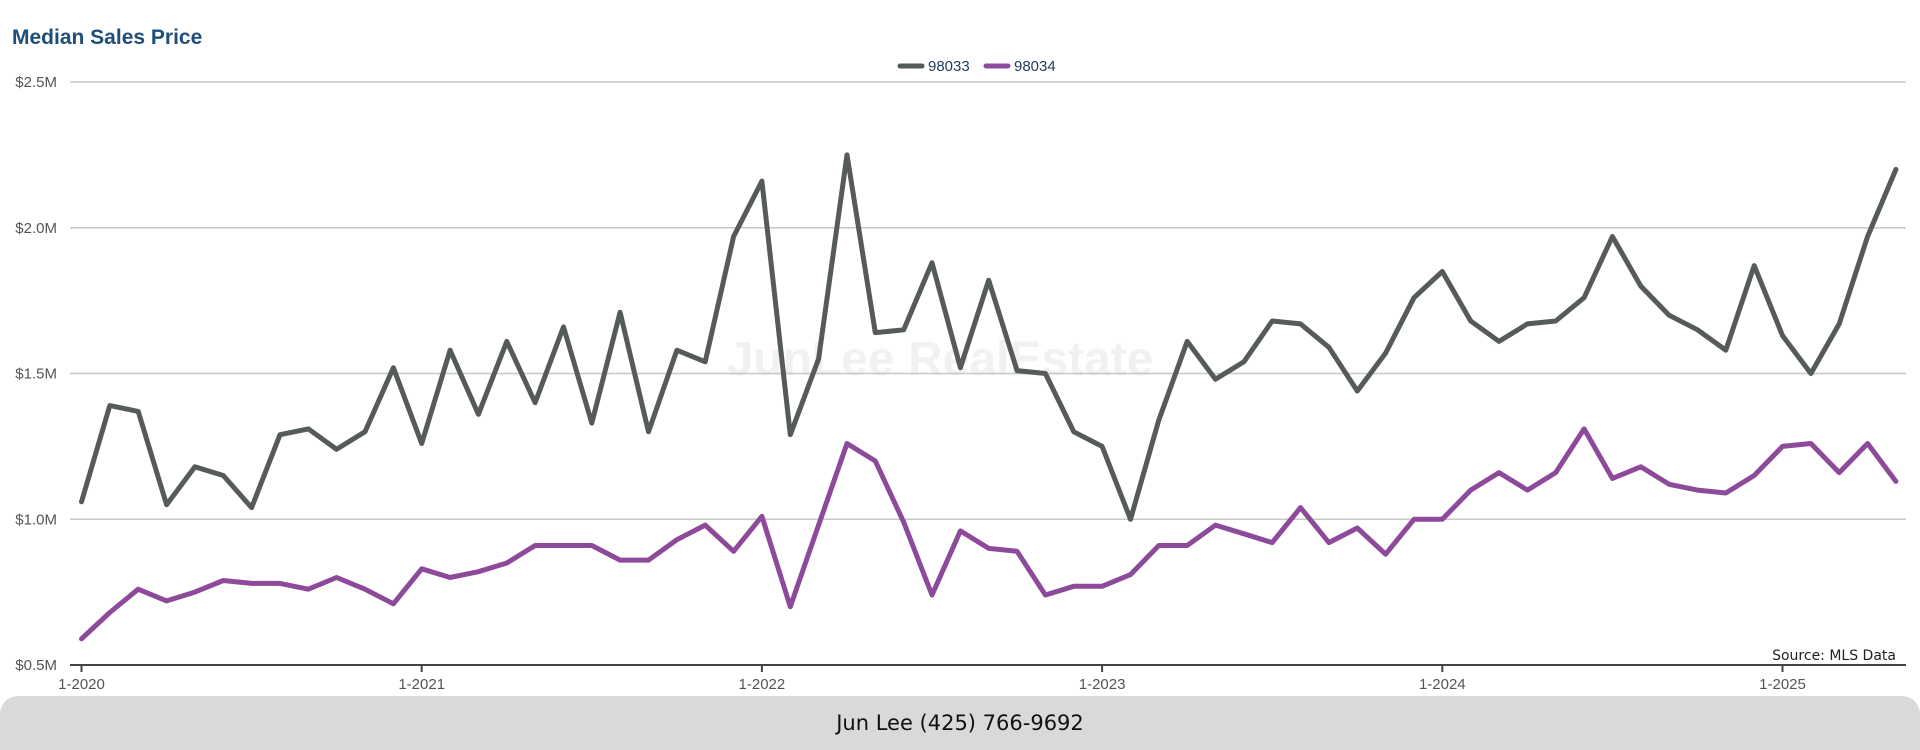  What do you see at coordinates (1834, 656) in the screenshot?
I see `source-note: Source: MLS Data` at bounding box center [1834, 656].